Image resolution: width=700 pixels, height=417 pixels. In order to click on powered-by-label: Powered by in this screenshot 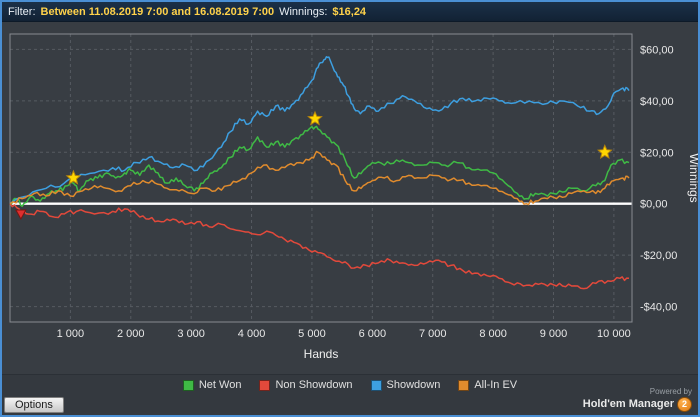, I will do `click(670, 392)`.